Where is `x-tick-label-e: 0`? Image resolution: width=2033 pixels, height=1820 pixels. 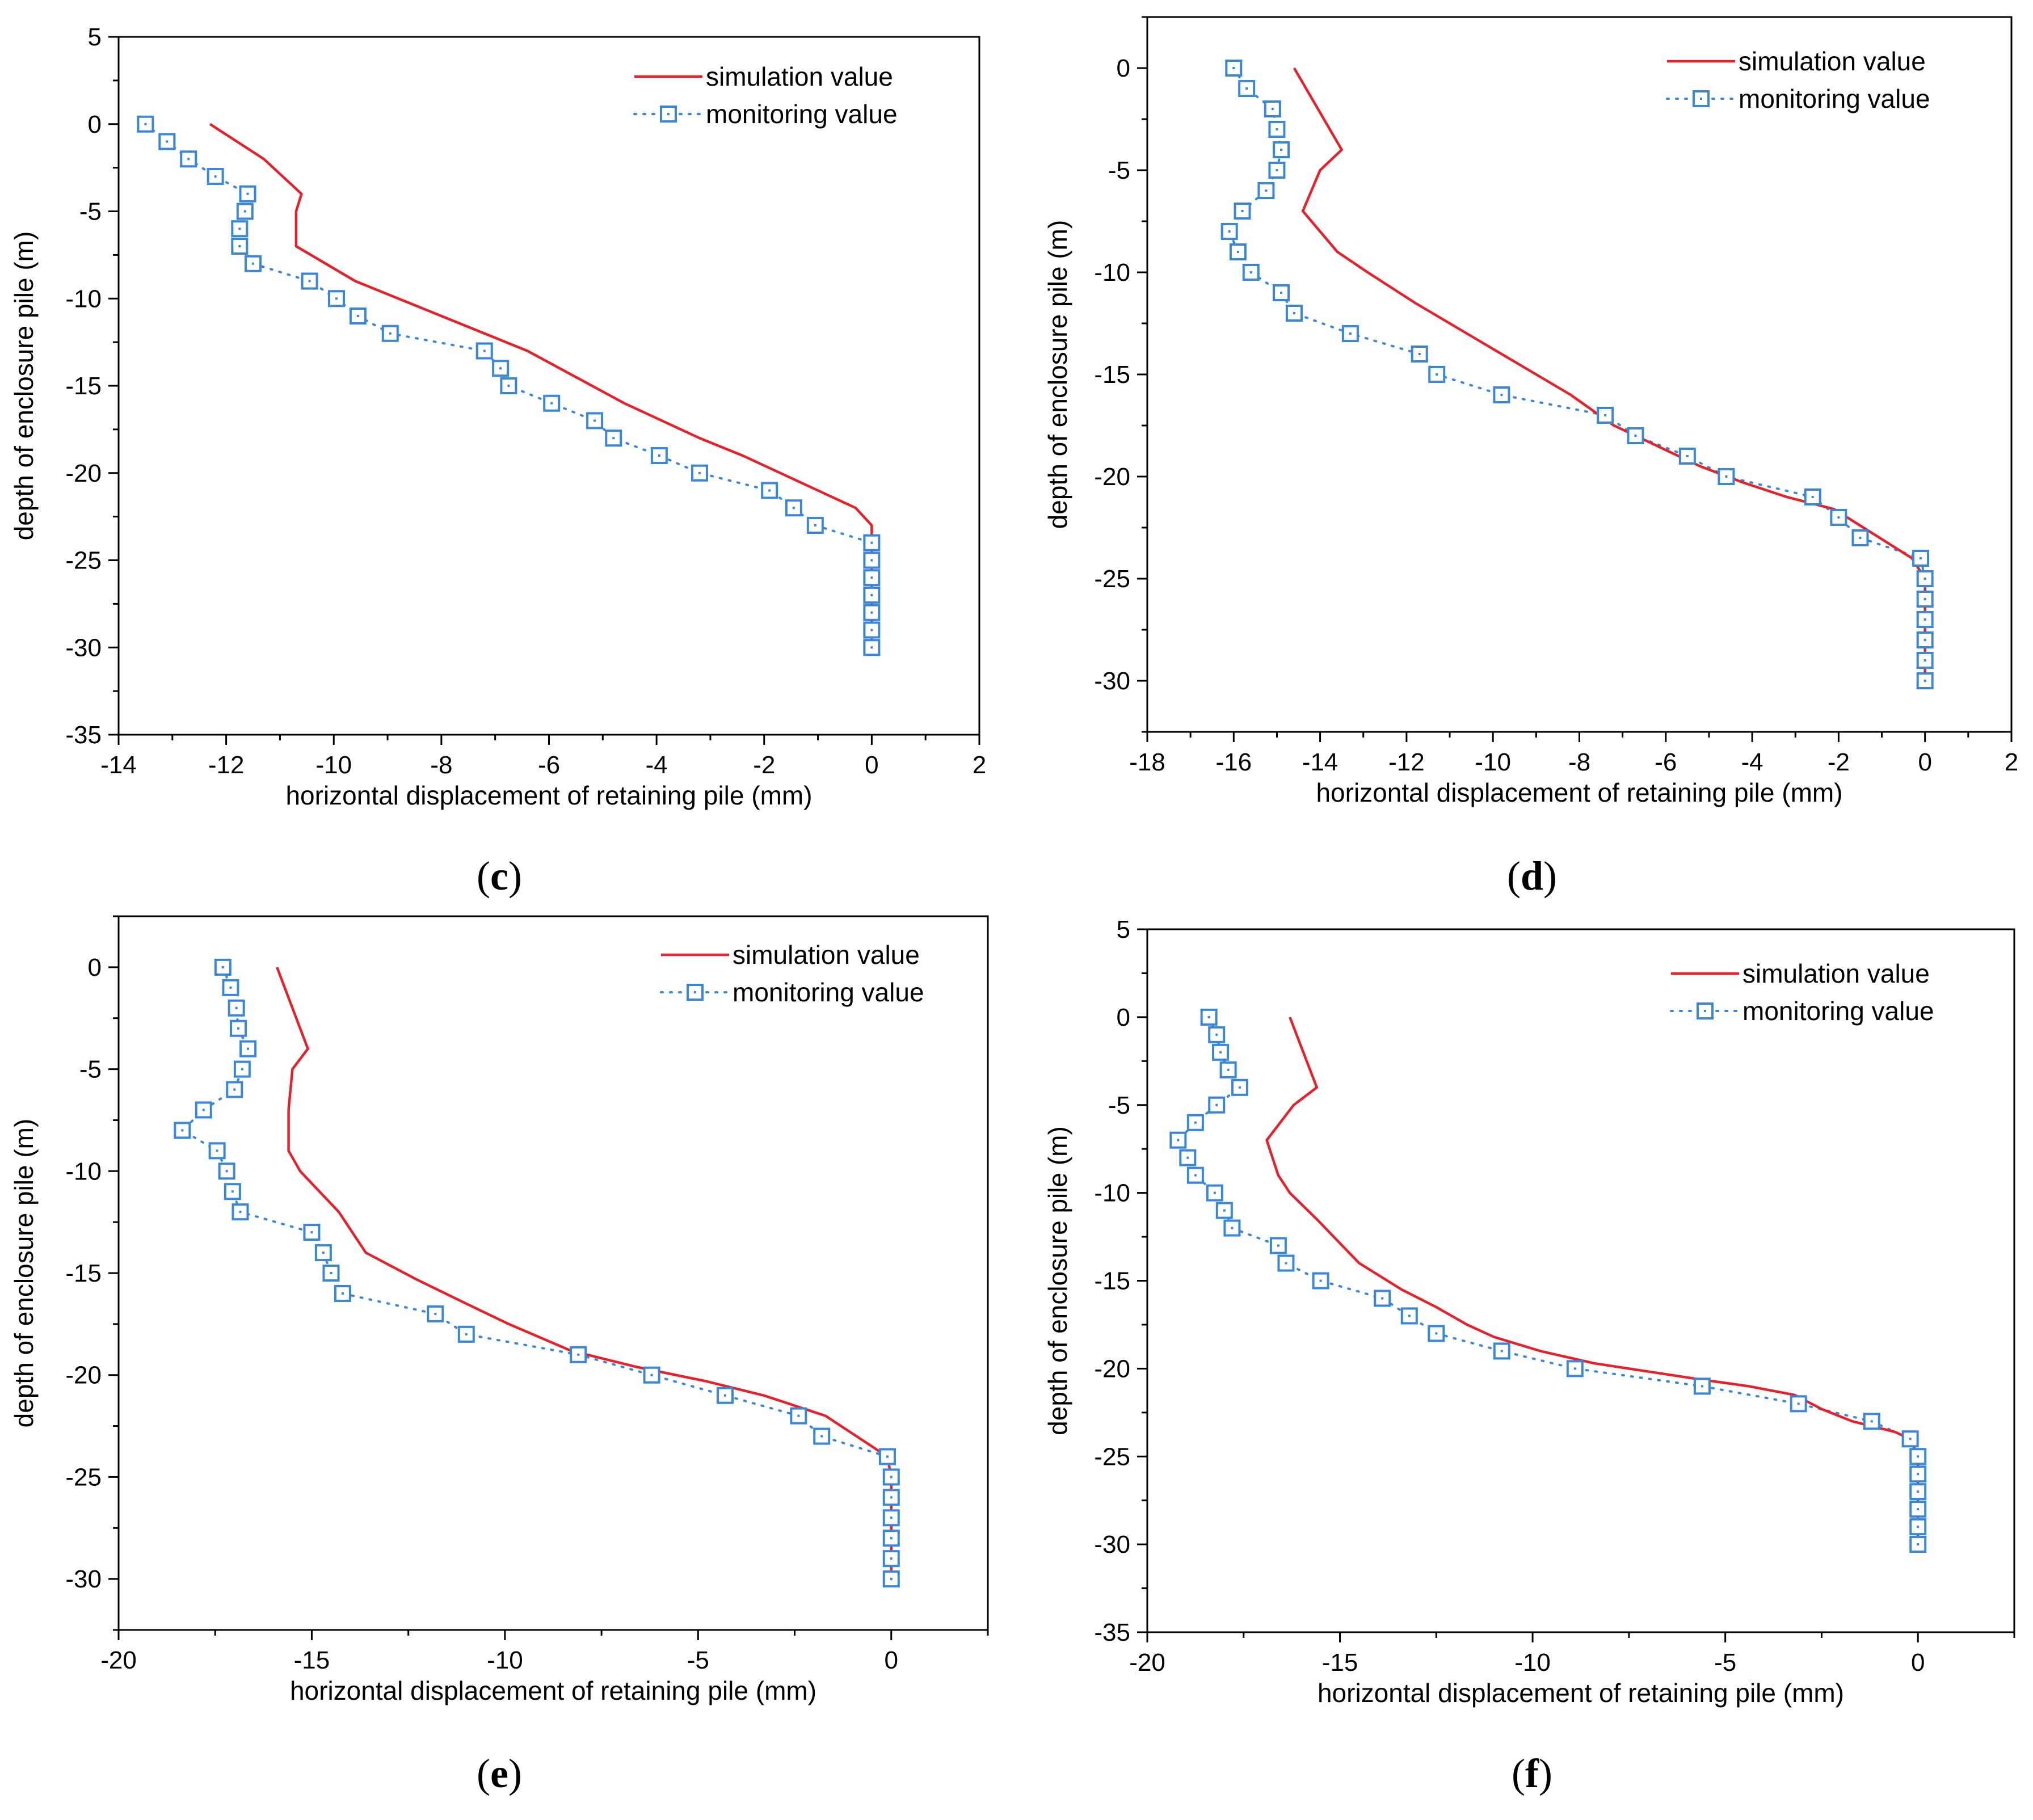
x-tick-label-e: 0 is located at coordinates (892, 1660).